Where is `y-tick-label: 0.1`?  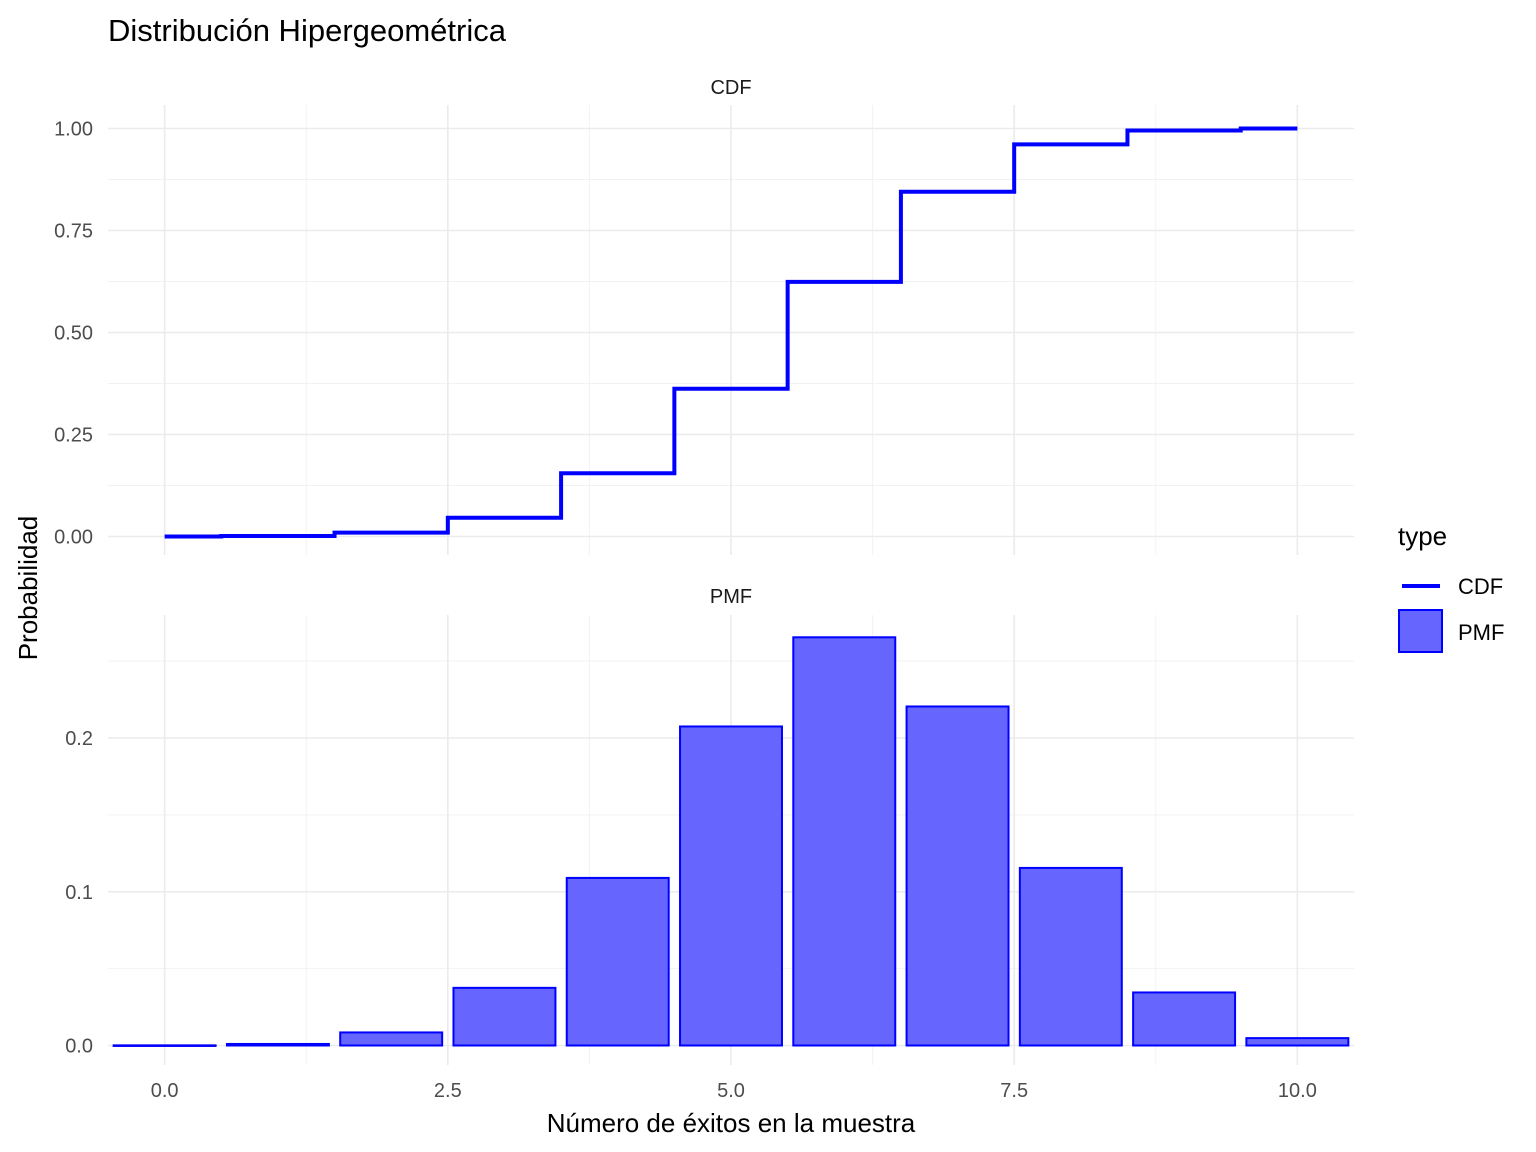 y-tick-label: 0.1 is located at coordinates (79, 893).